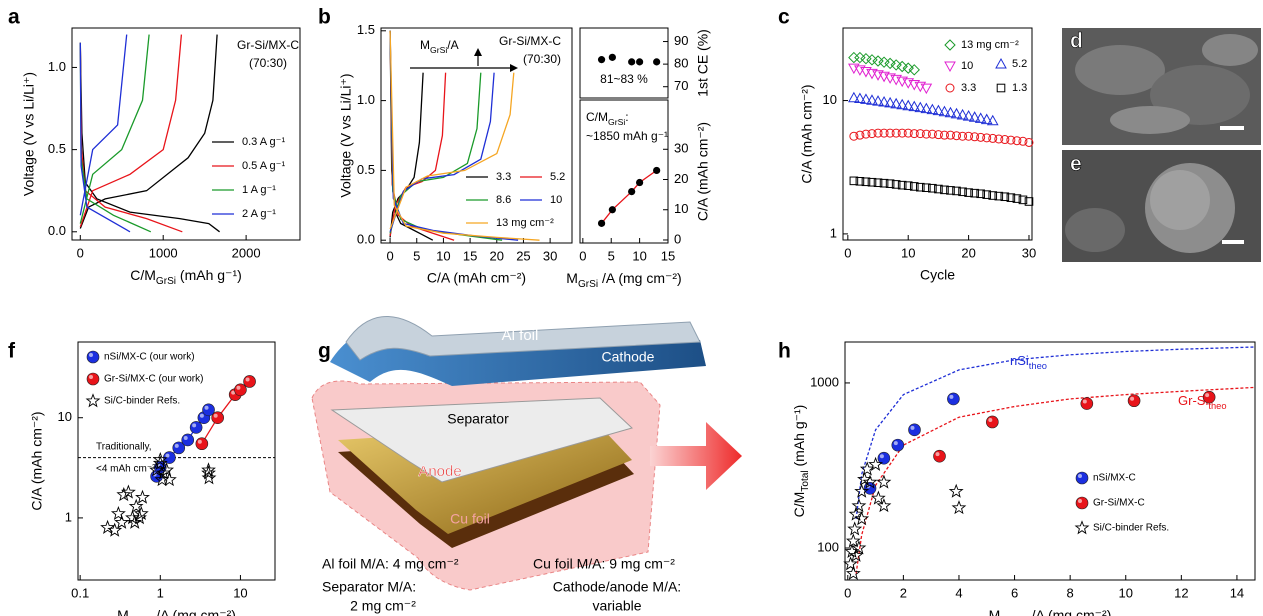  What do you see at coordinates (681, 85) in the screenshot?
I see `y-tick-label: 70` at bounding box center [681, 85].